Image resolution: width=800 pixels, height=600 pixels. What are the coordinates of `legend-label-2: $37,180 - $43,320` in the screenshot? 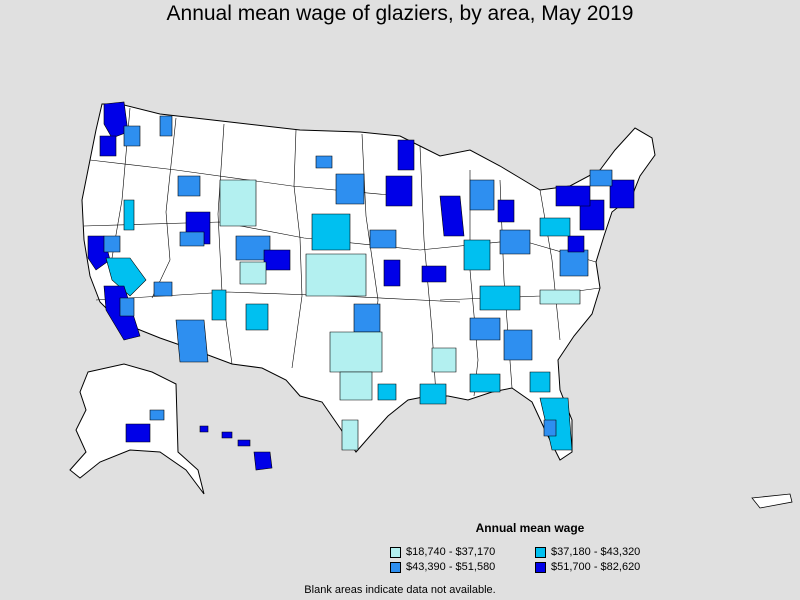 It's located at (596, 552).